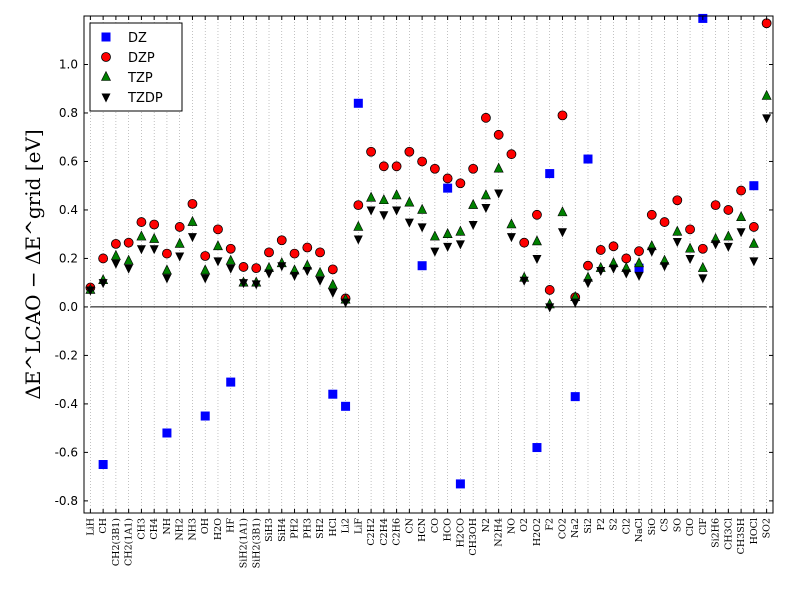 The image size is (789, 592). I want to click on legend-entry-tzp: TZP, so click(127, 78).